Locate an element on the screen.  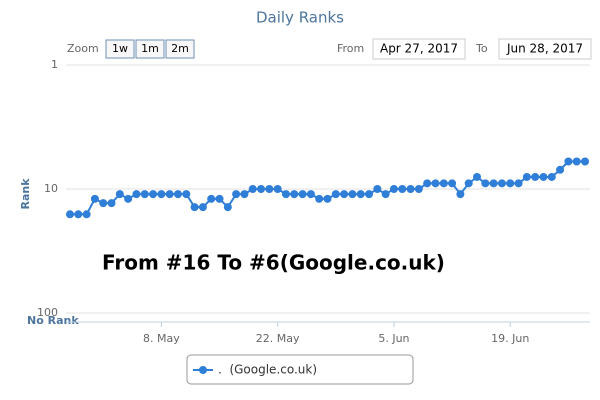
to-value: Jun 28, 2017 is located at coordinates (544, 49).